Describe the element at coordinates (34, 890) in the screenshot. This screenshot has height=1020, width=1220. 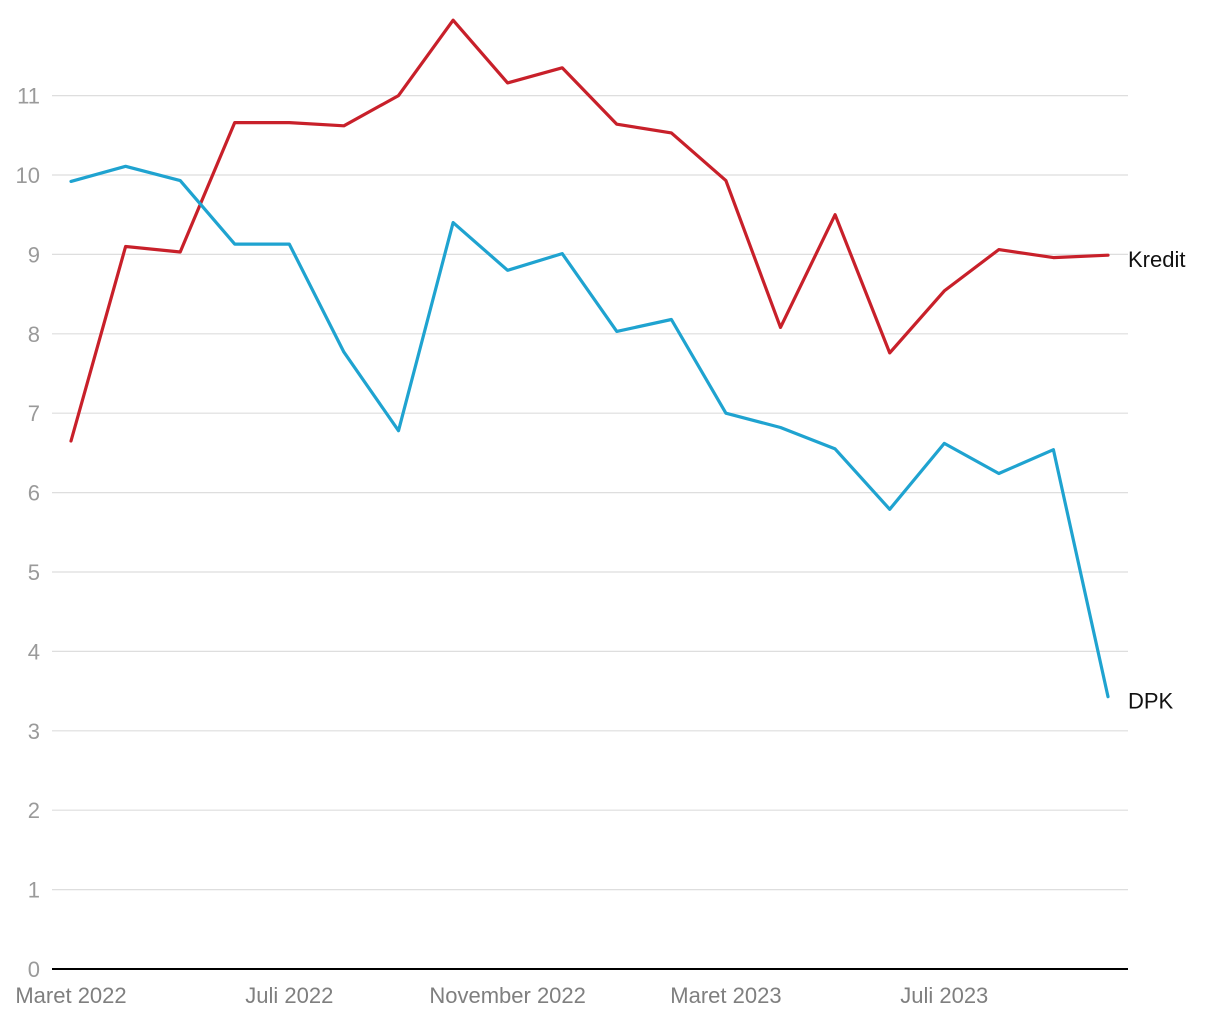
I see `y-tick-label: 1` at that location.